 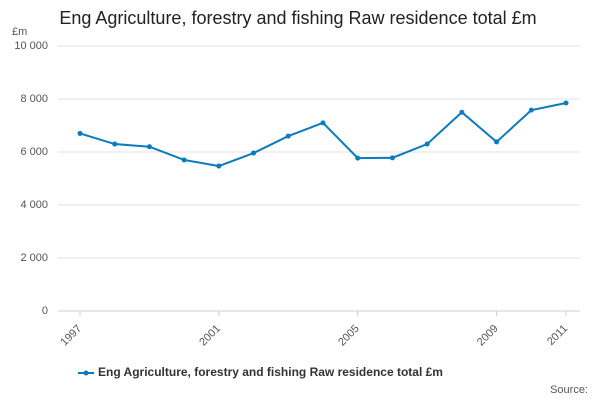 I want to click on x-tick-label: 1997, so click(x=71, y=336).